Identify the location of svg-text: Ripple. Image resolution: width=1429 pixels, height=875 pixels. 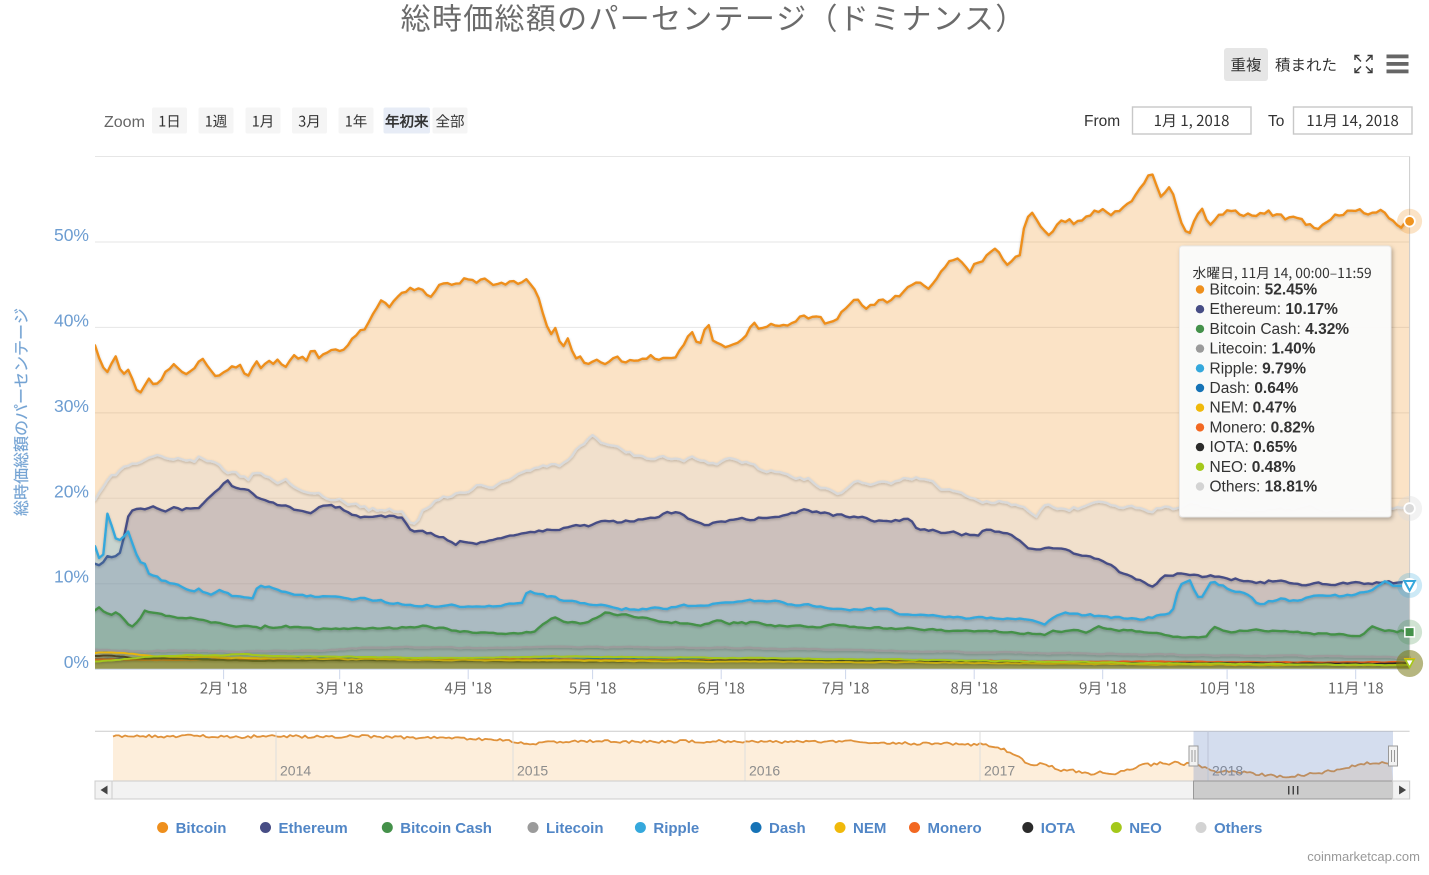
(676, 828).